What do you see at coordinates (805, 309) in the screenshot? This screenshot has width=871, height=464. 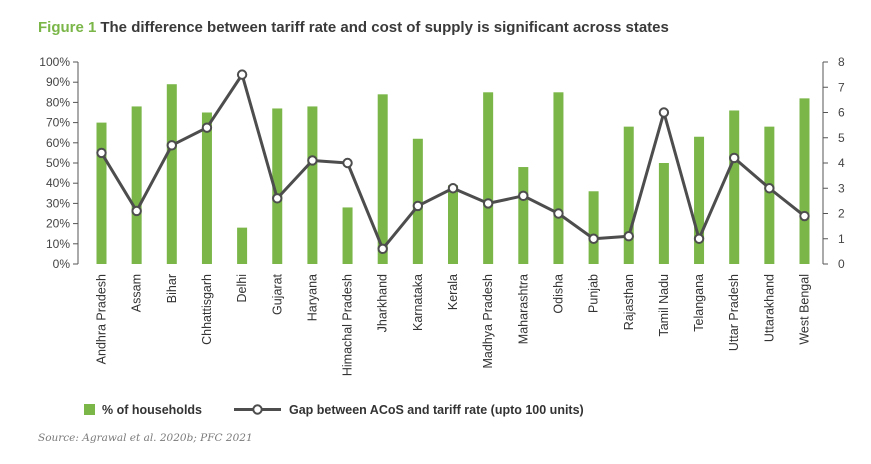 I see `category-label: West Bengal` at bounding box center [805, 309].